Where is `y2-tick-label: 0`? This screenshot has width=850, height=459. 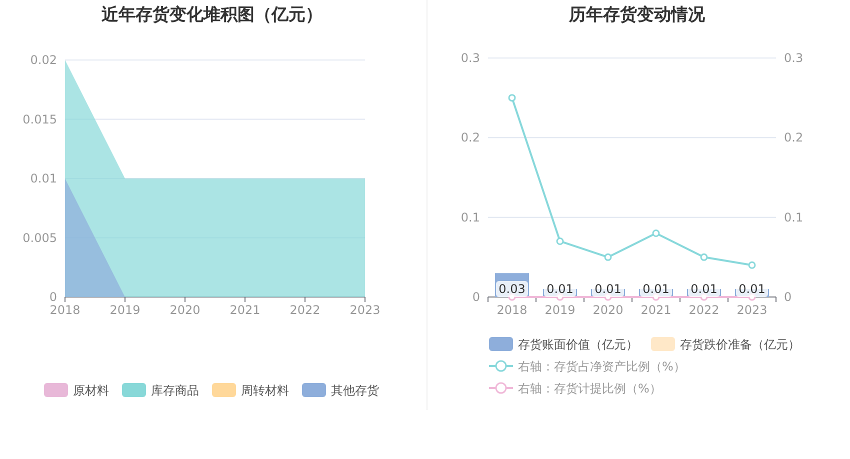
y2-tick-label: 0 is located at coordinates (788, 297).